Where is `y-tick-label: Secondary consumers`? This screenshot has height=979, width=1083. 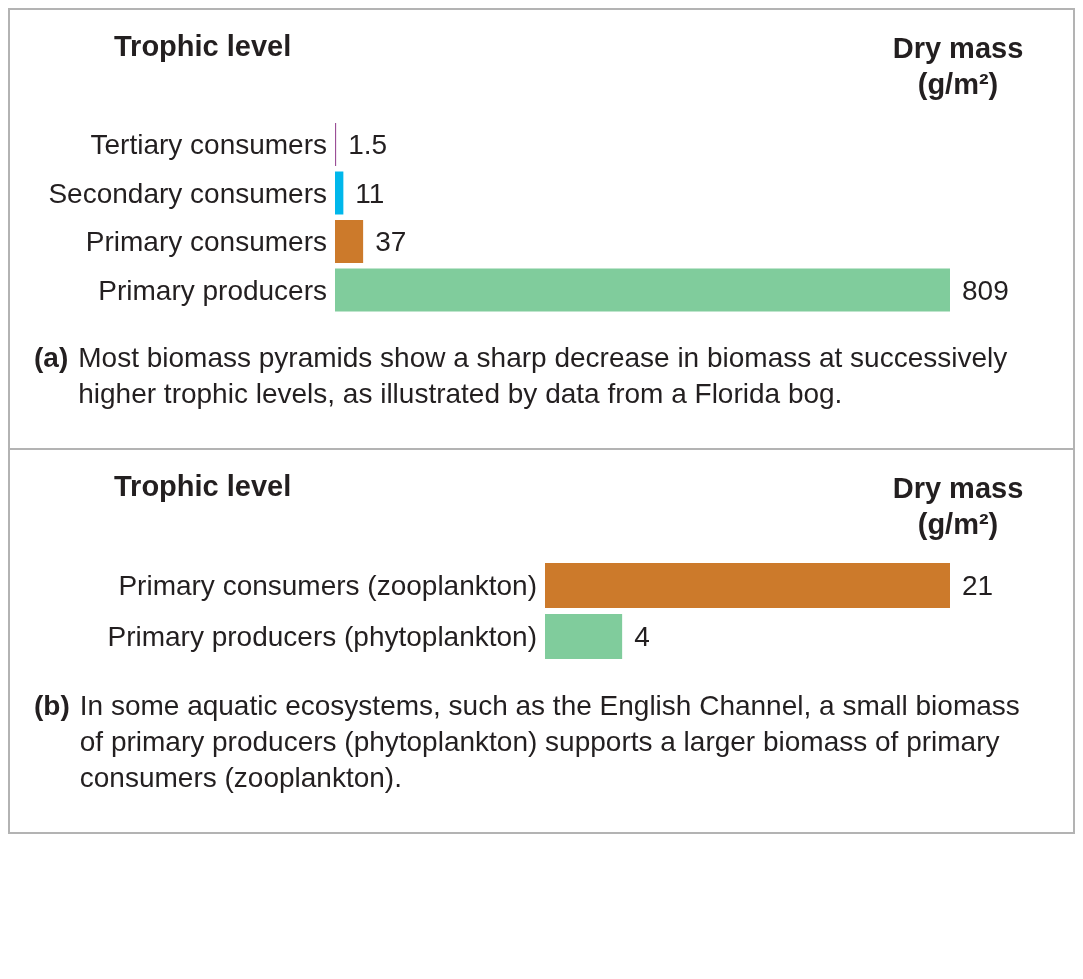 y-tick-label: Secondary consumers is located at coordinates (187, 193).